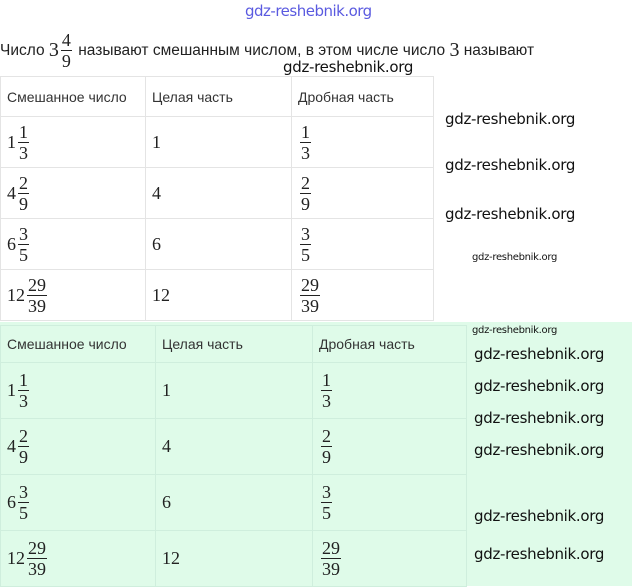 The height and width of the screenshot is (587, 632). What do you see at coordinates (454, 50) in the screenshot?
I see `intro-value: 3` at bounding box center [454, 50].